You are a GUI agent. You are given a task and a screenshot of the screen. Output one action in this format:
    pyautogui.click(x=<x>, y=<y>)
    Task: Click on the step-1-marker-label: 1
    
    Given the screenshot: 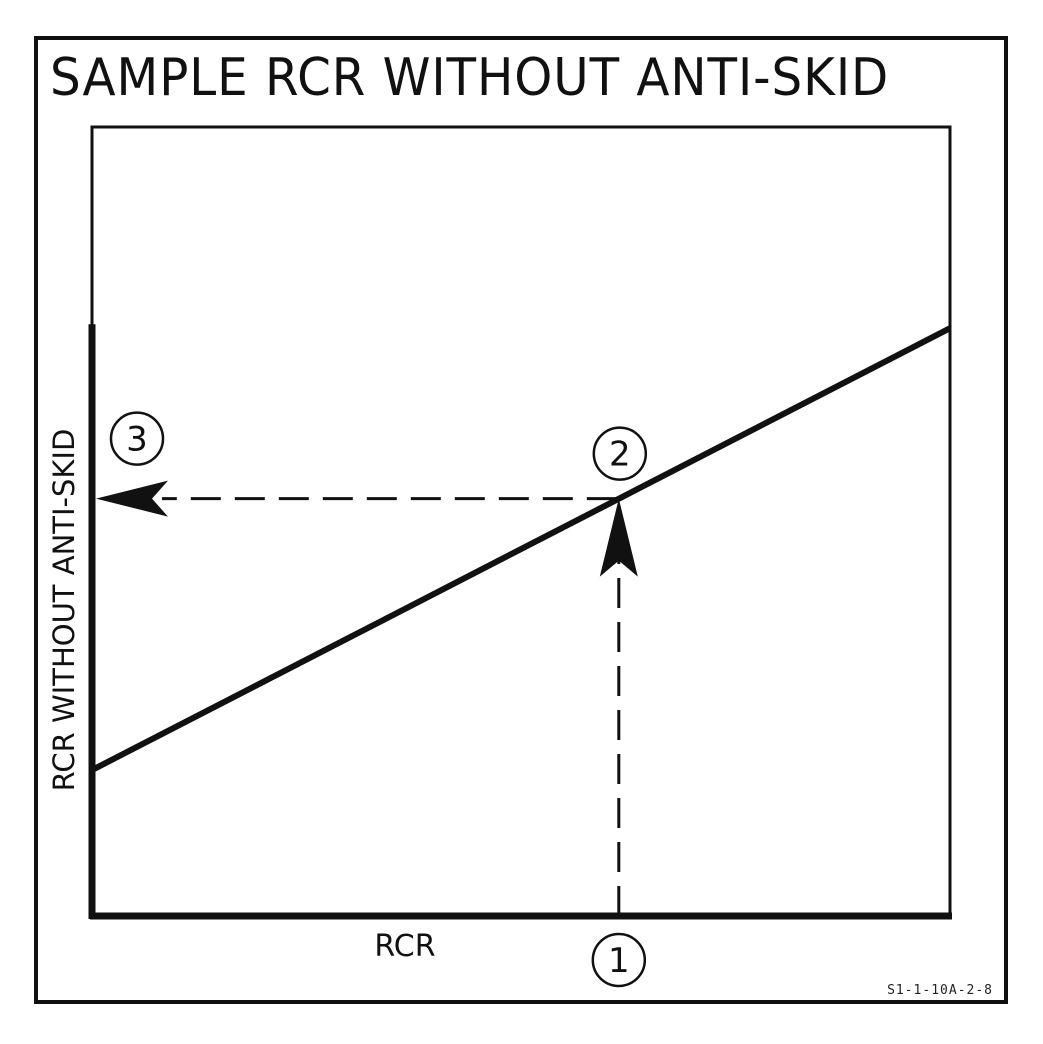 What is the action you would take?
    pyautogui.click(x=619, y=961)
    